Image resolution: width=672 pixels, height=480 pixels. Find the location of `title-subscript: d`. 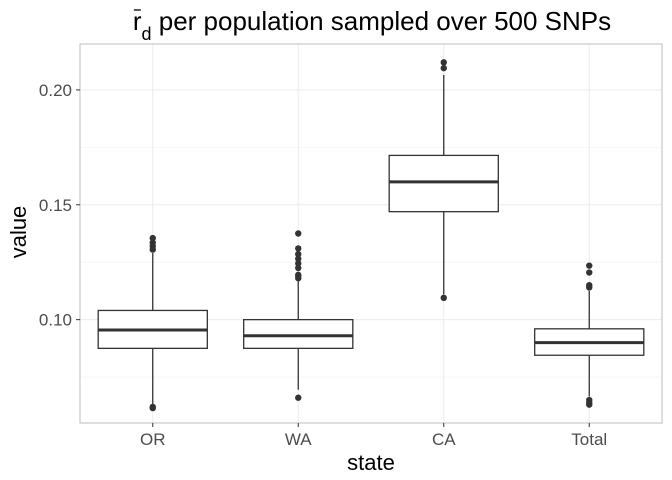

title-subscript: d is located at coordinates (147, 34).